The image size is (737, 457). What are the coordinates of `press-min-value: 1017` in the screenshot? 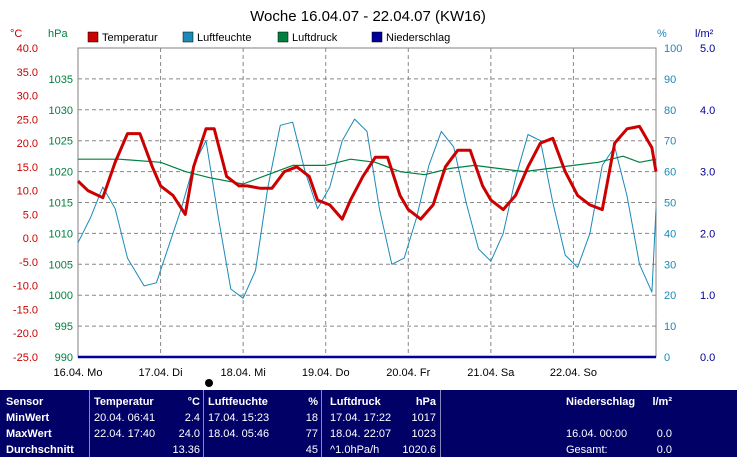 It's located at (423, 418).